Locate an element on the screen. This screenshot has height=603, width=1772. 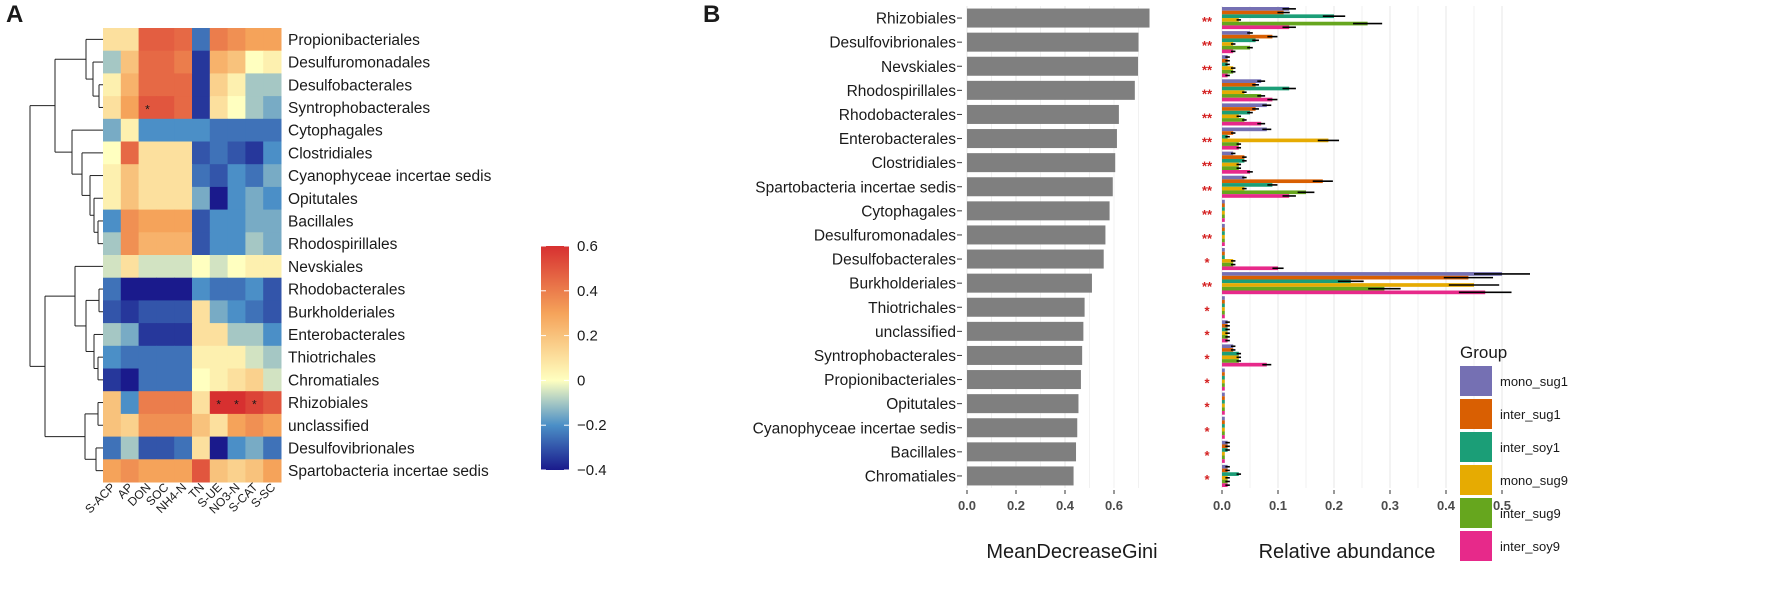
gini-category-label: Desulfuromonadales is located at coordinates (885, 235).